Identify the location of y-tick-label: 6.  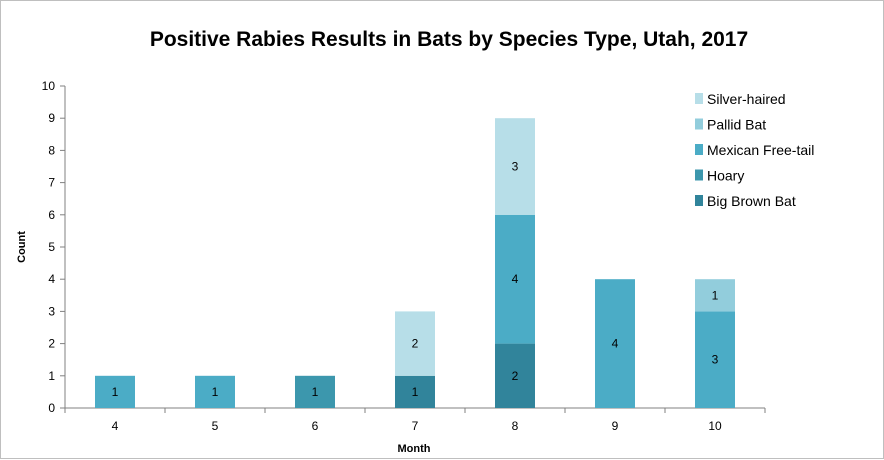
(51, 215).